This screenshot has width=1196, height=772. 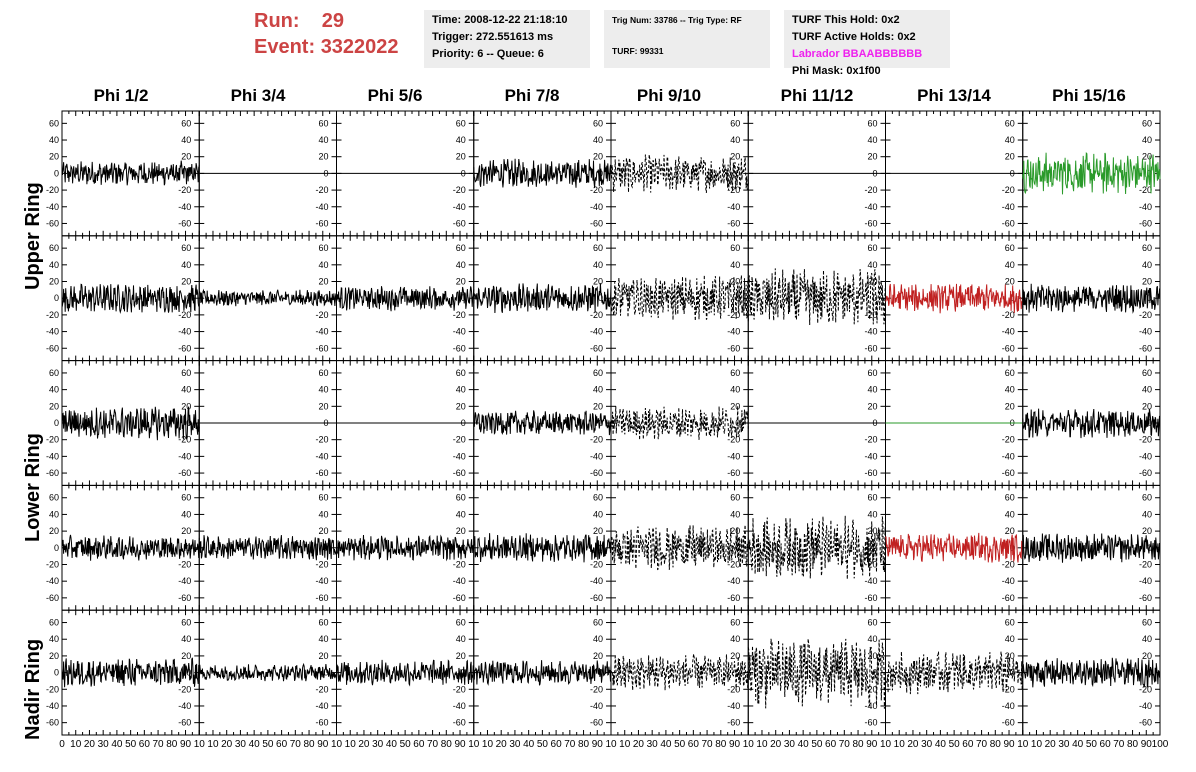 I want to click on turf-text: TURF: 99331, so click(x=638, y=51).